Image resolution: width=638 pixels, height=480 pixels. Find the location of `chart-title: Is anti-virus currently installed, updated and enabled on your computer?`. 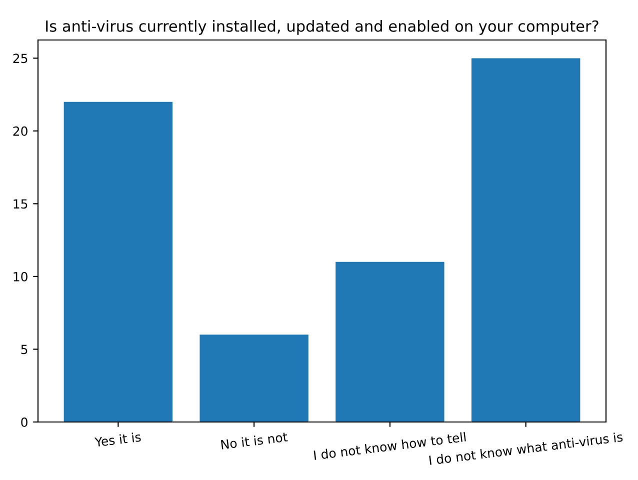

chart-title: Is anti-virus currently installed, updated and enabled on your computer? is located at coordinates (322, 27).